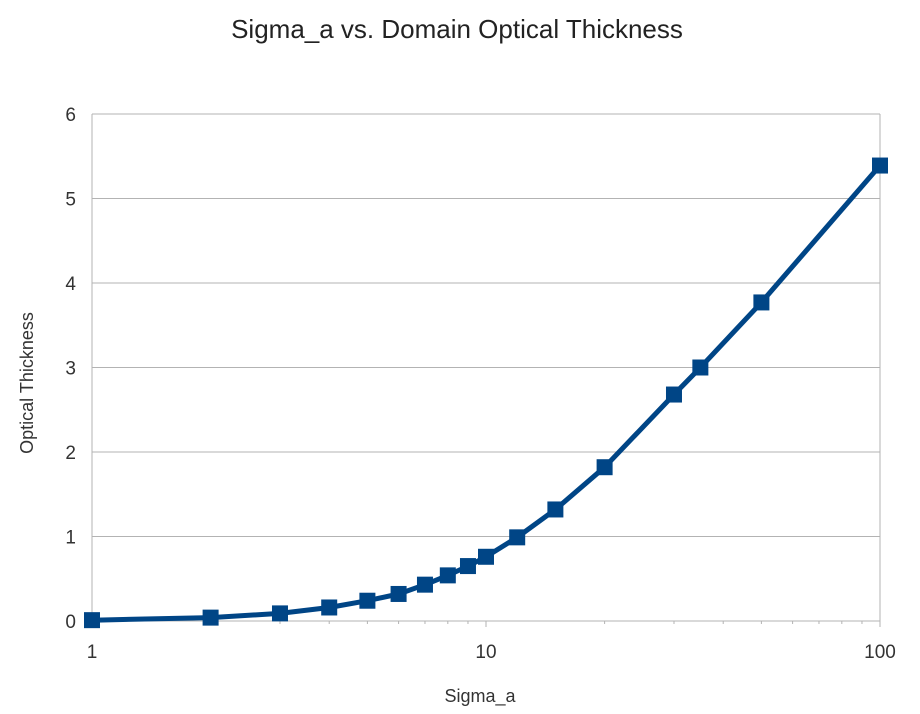 The height and width of the screenshot is (714, 920). Describe the element at coordinates (880, 652) in the screenshot. I see `x-tick-label: 100` at that location.